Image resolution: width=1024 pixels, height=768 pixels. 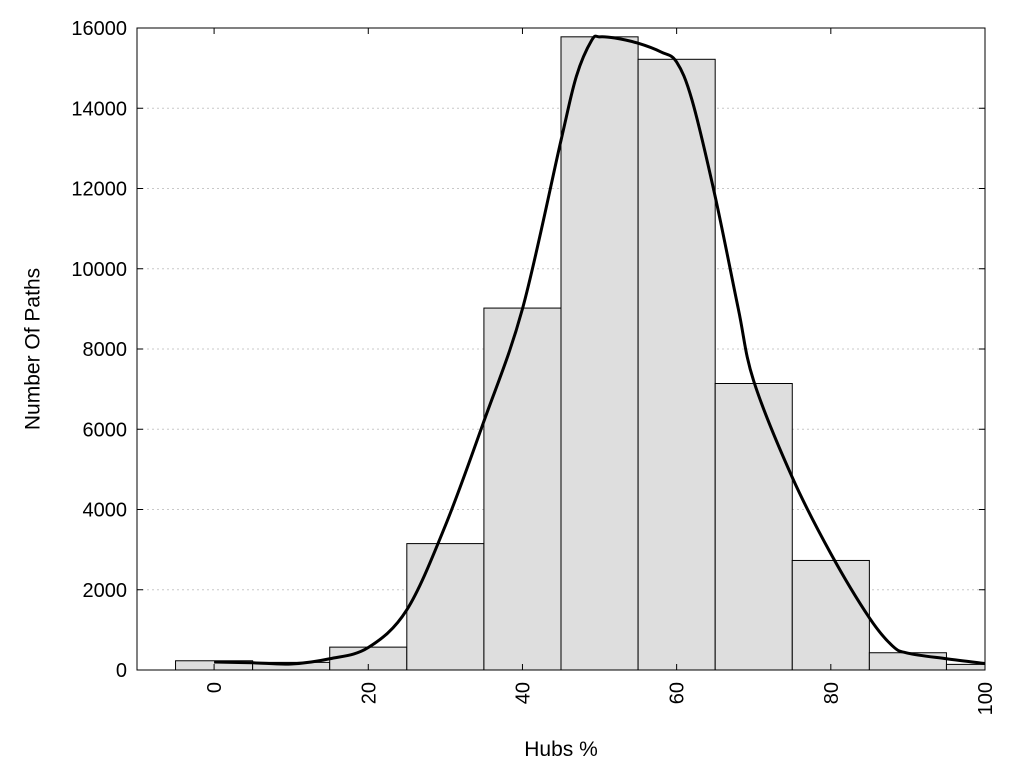 What do you see at coordinates (105, 350) in the screenshot?
I see `y-tick-label: 8000` at bounding box center [105, 350].